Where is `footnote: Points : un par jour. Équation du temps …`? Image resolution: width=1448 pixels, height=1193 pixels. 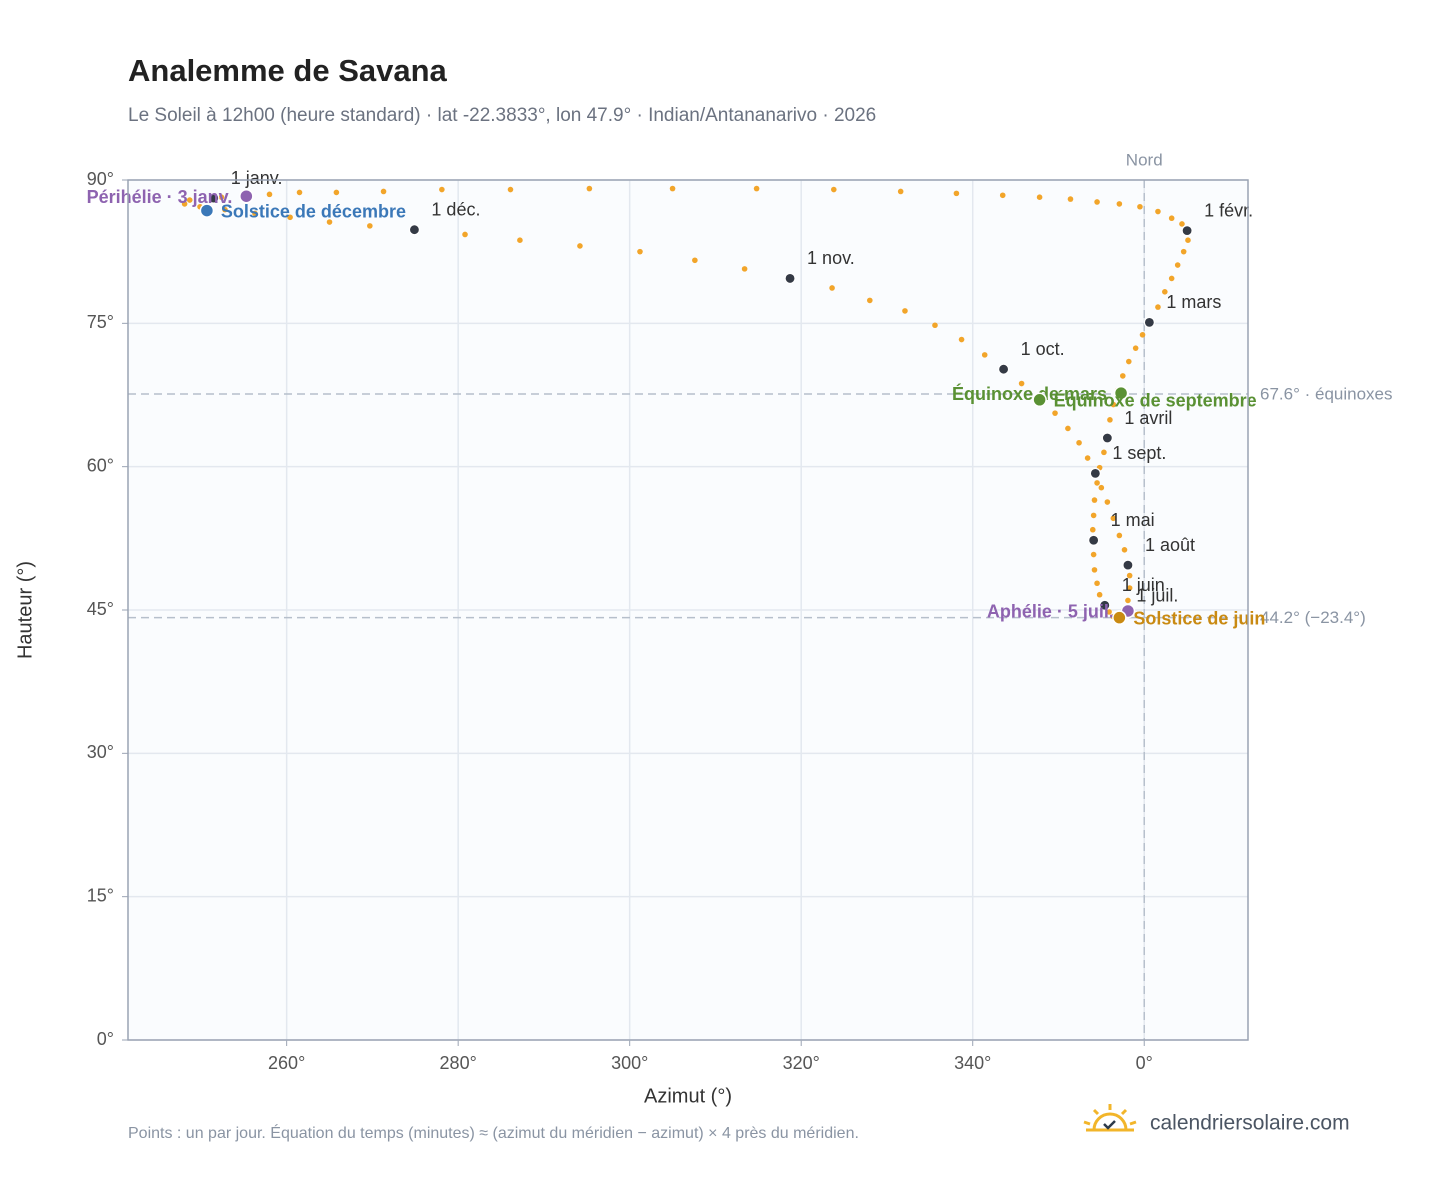
footnote: Points : un par jour. Équation du temps … is located at coordinates (493, 1132).